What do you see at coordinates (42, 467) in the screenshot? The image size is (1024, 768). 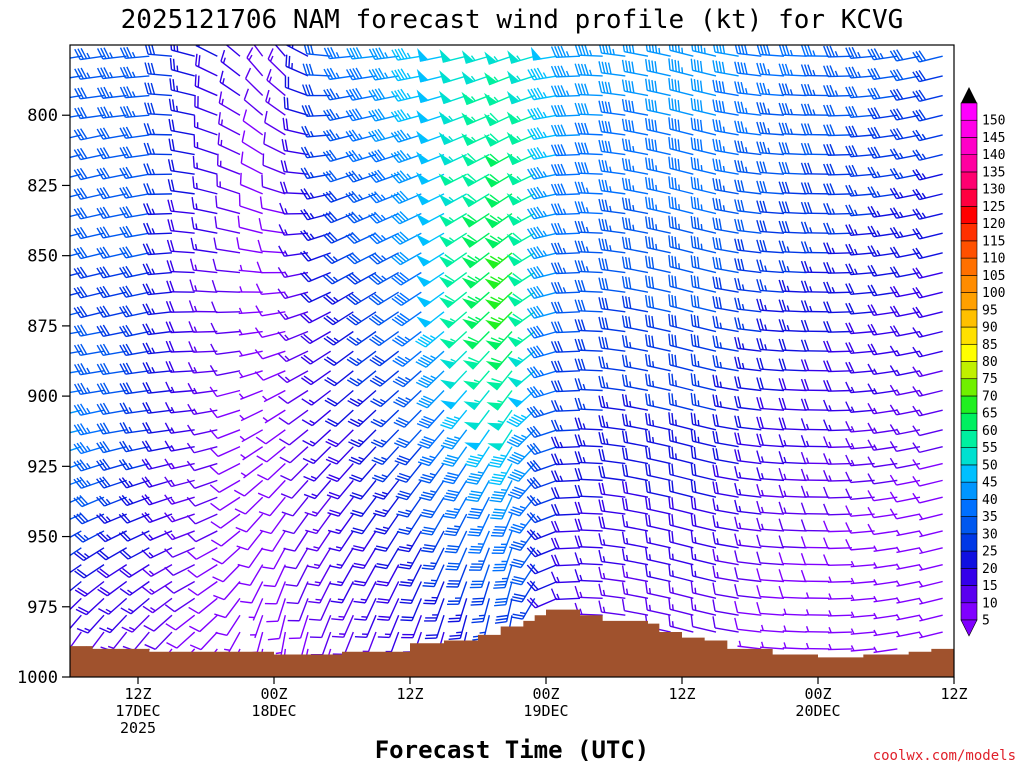 I see `y-tick-label: 925` at bounding box center [42, 467].